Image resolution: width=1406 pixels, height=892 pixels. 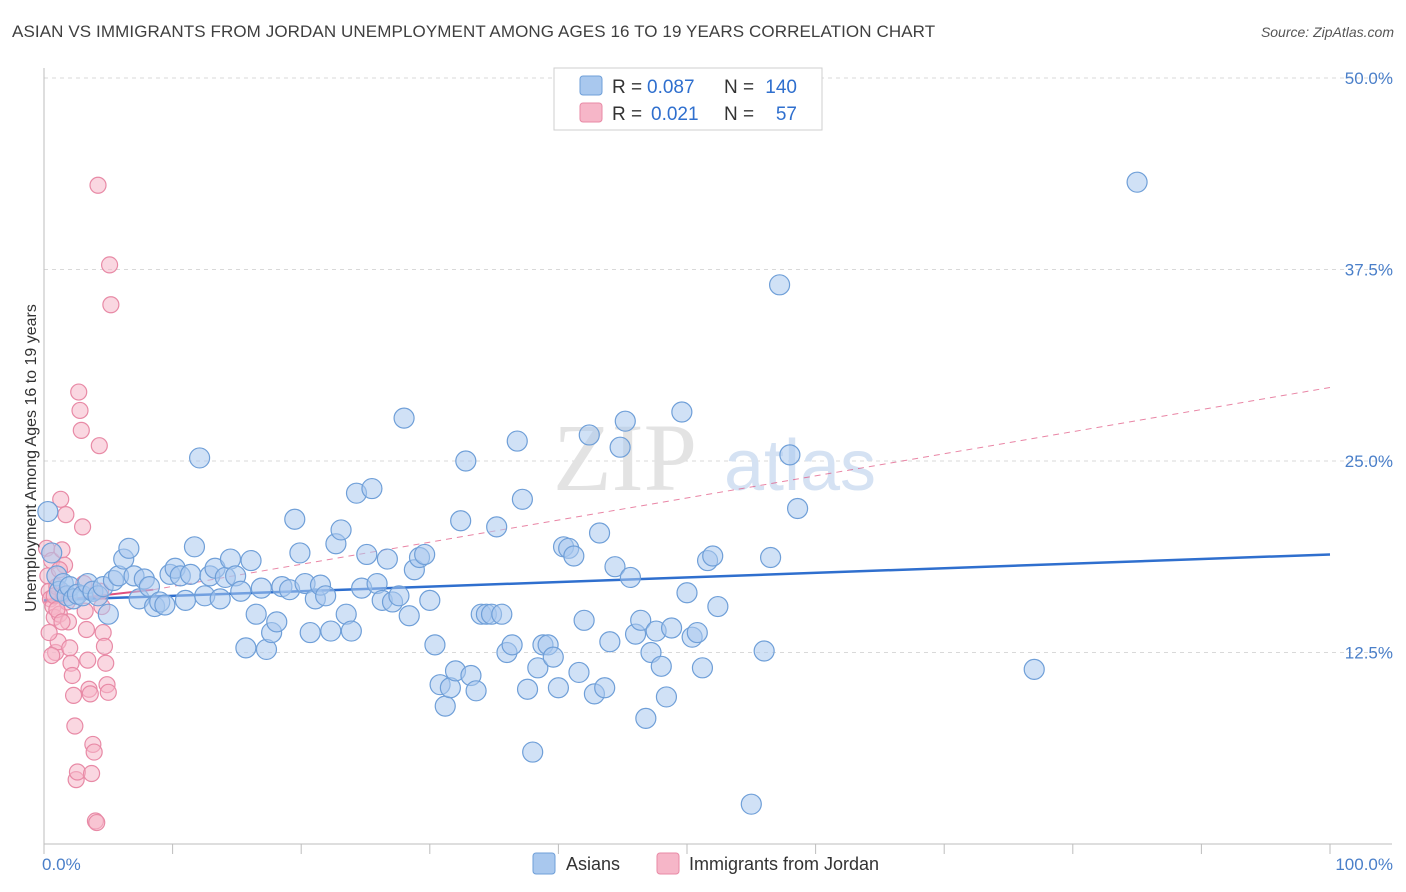 I want to click on y-tick-label-2: 37.5%, so click(x=1369, y=270).